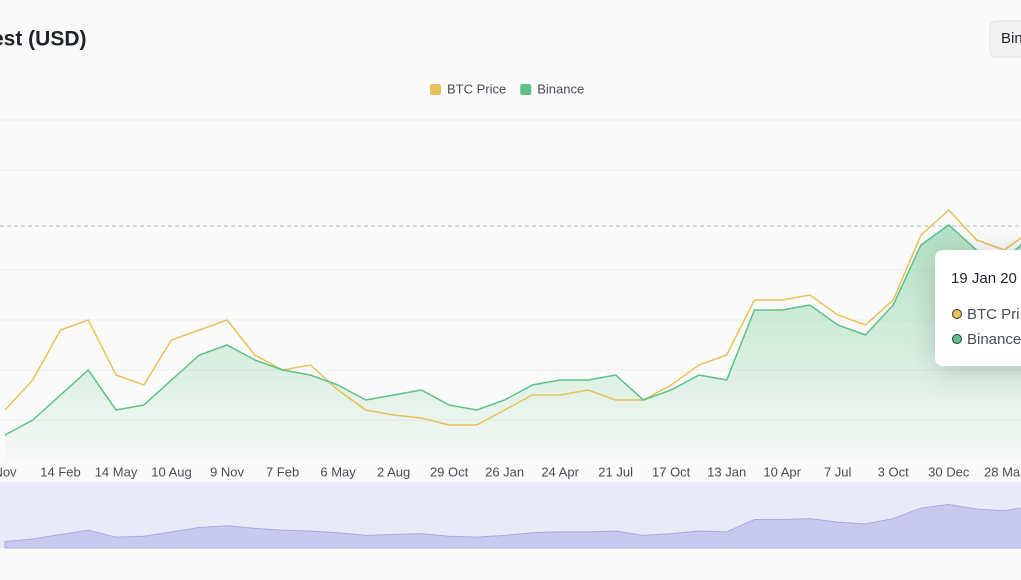 The image size is (1021, 580). I want to click on exchange-button, so click(1005, 39).